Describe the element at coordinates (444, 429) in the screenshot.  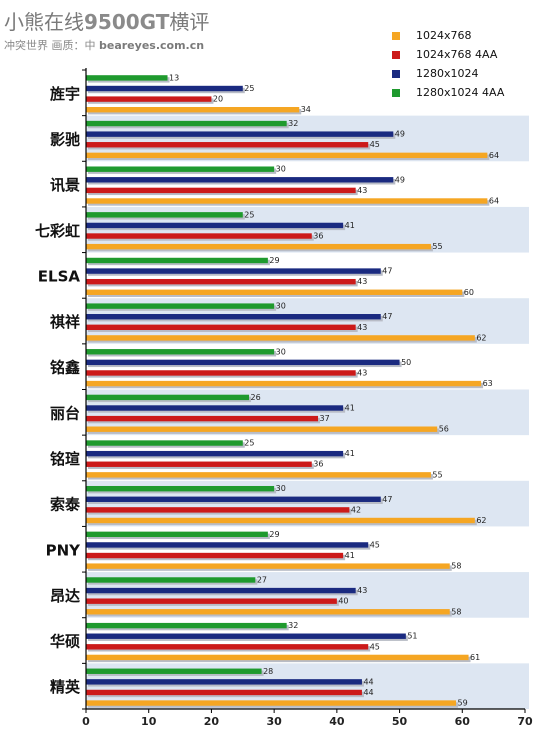
I see `value-label: 56` at that location.